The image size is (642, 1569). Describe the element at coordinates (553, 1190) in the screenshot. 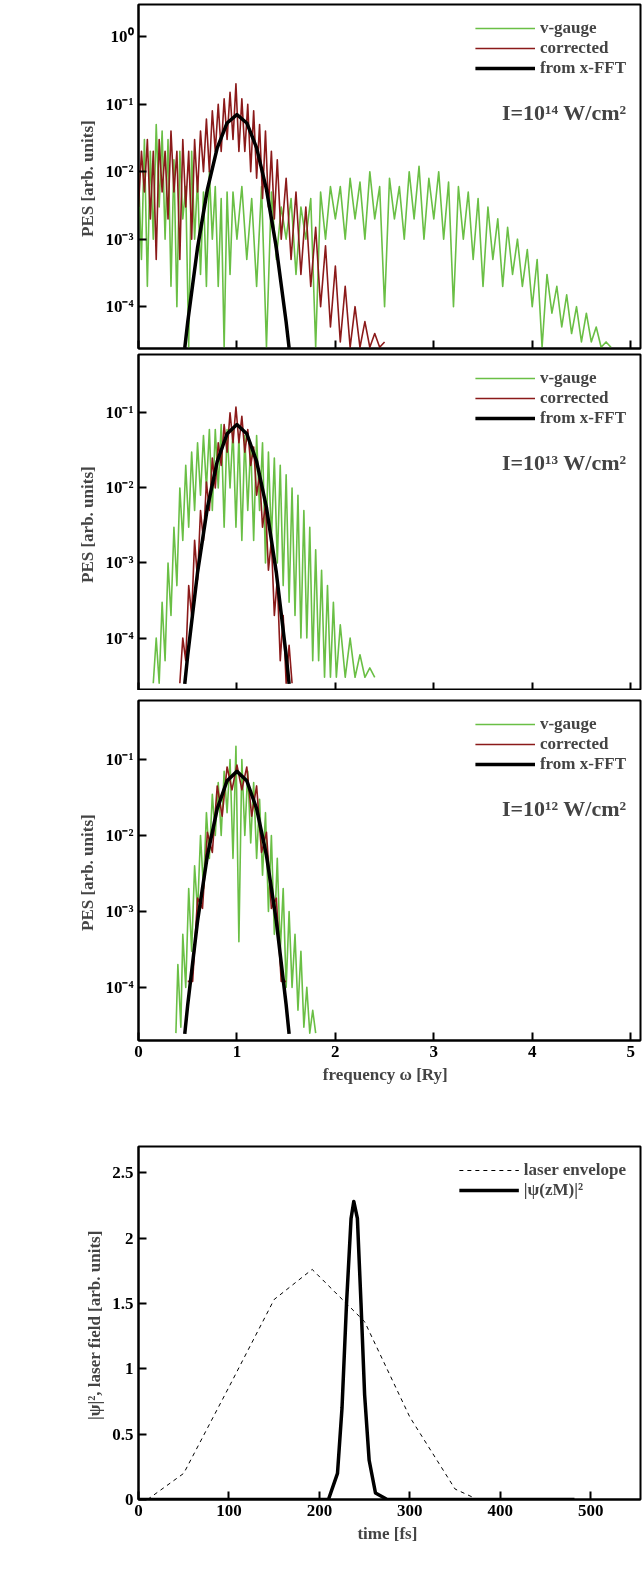

I see `legend-label: |ψ(zM)|²` at that location.